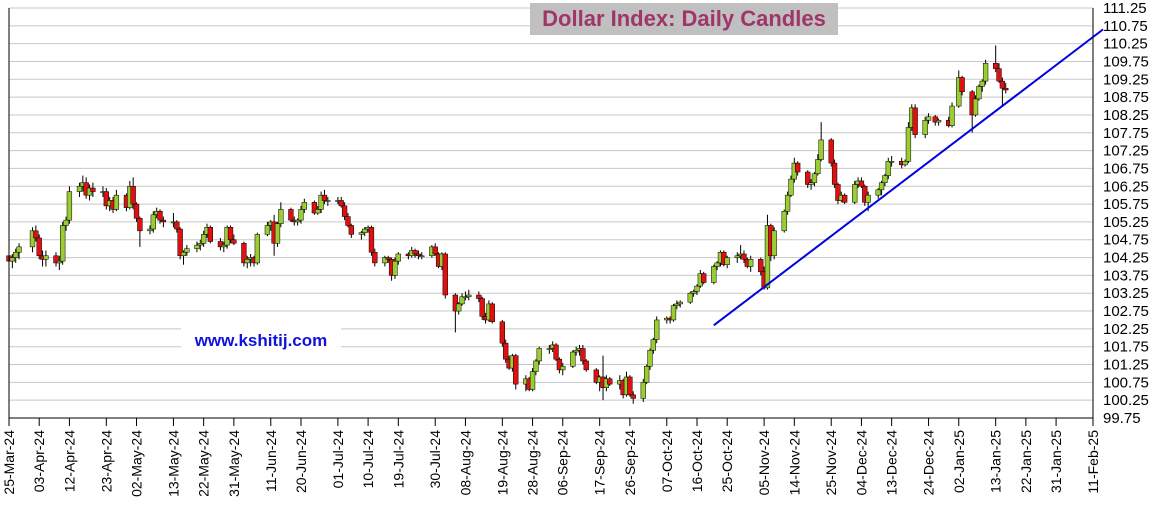 The height and width of the screenshot is (519, 1176). Describe the element at coordinates (502, 463) in the screenshot. I see `x-tick-label: 19-Aug-24` at that location.